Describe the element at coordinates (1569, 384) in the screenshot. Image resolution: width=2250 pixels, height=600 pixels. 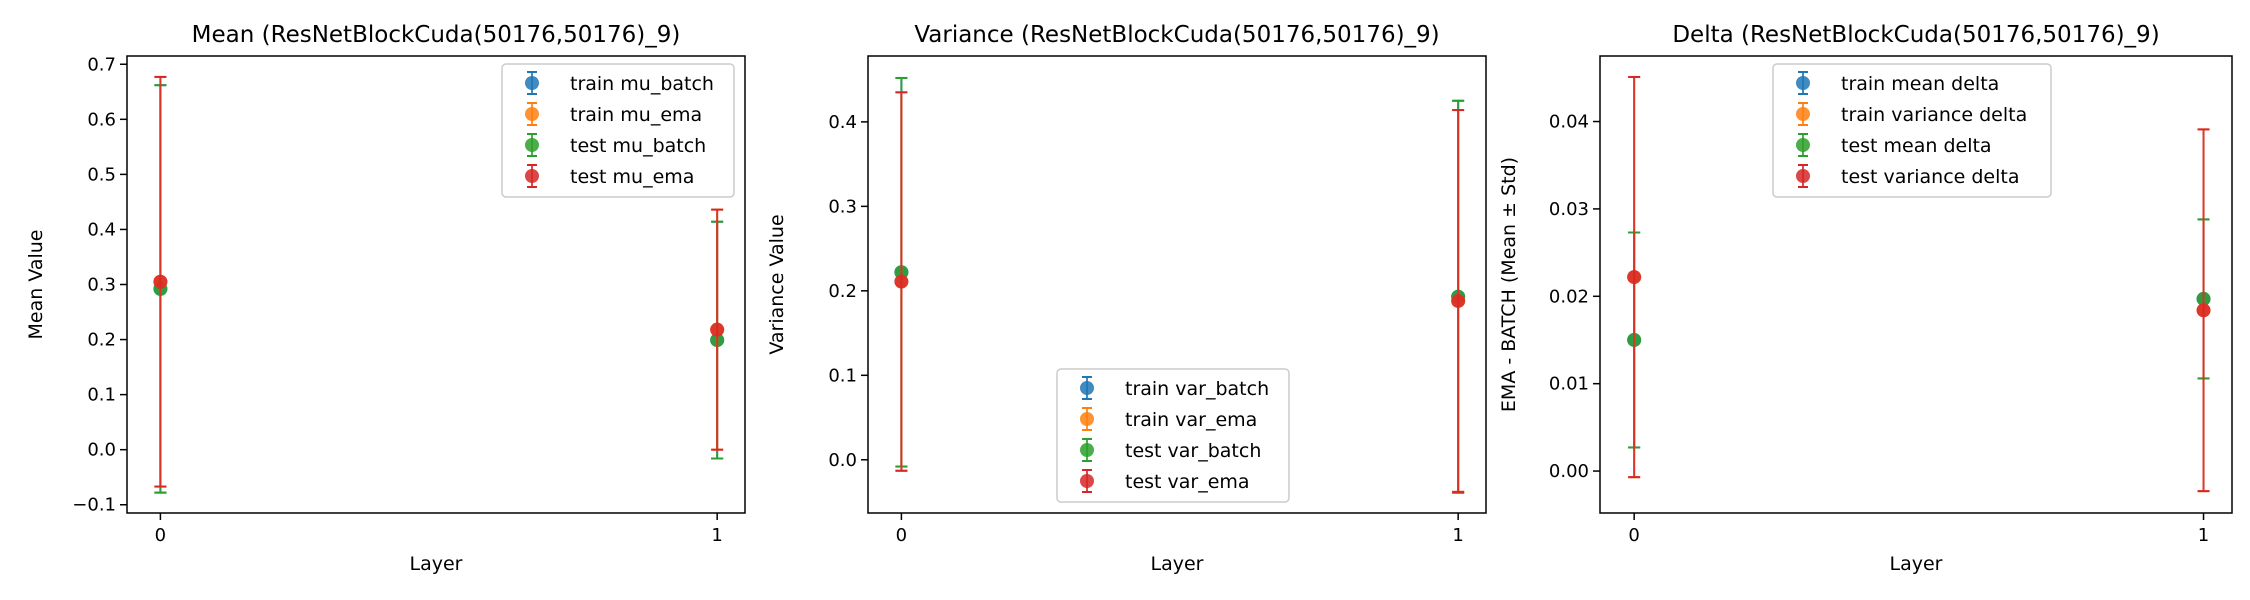
I see `y-tick-label: 0.01` at that location.